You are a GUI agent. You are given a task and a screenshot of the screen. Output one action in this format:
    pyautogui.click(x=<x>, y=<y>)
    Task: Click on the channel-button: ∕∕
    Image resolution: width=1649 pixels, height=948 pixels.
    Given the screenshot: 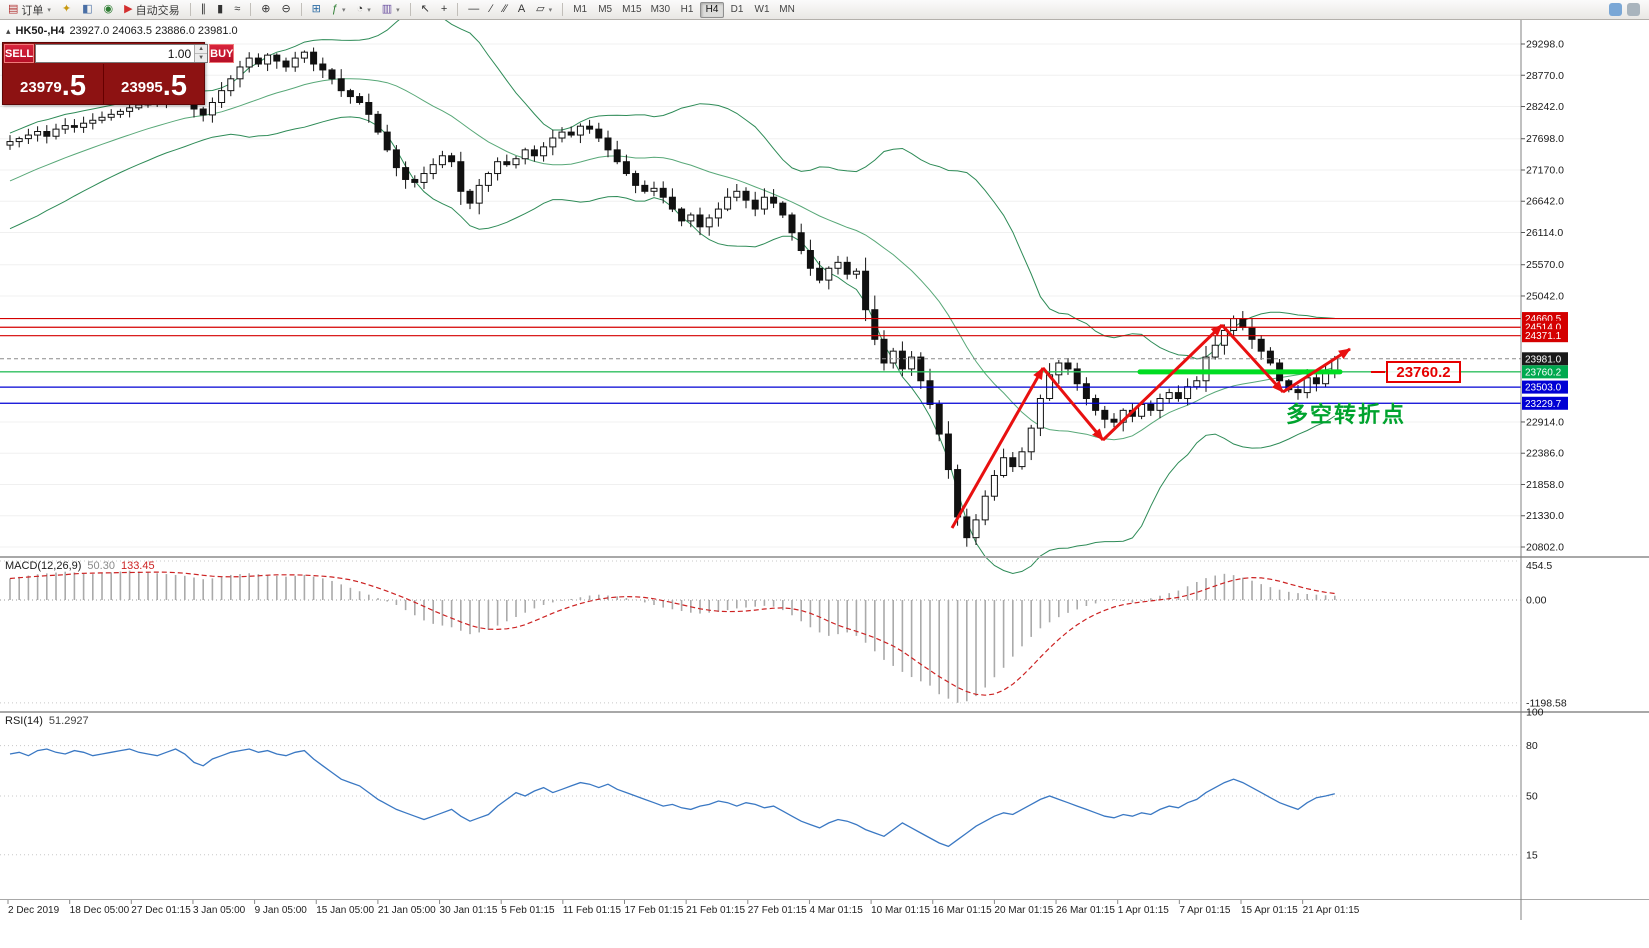 What is the action you would take?
    pyautogui.click(x=505, y=9)
    